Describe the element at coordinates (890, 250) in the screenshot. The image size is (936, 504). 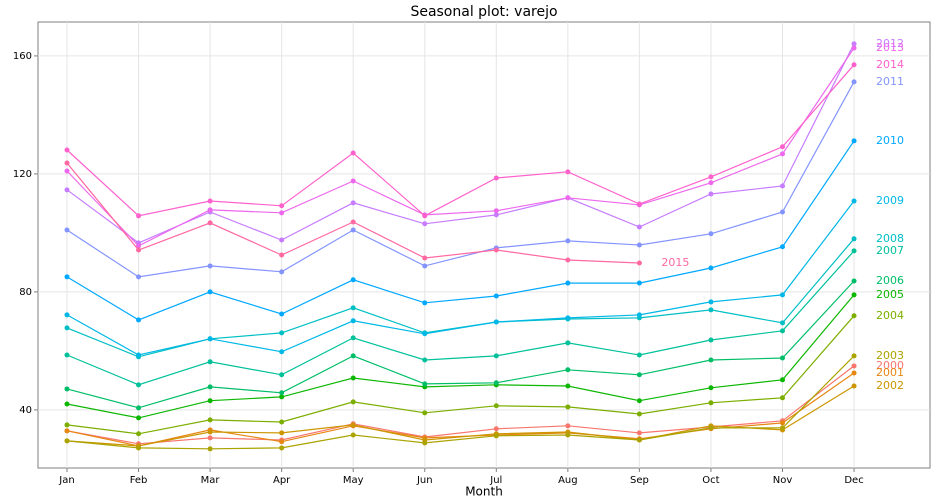
I see `series-label: 2007` at that location.